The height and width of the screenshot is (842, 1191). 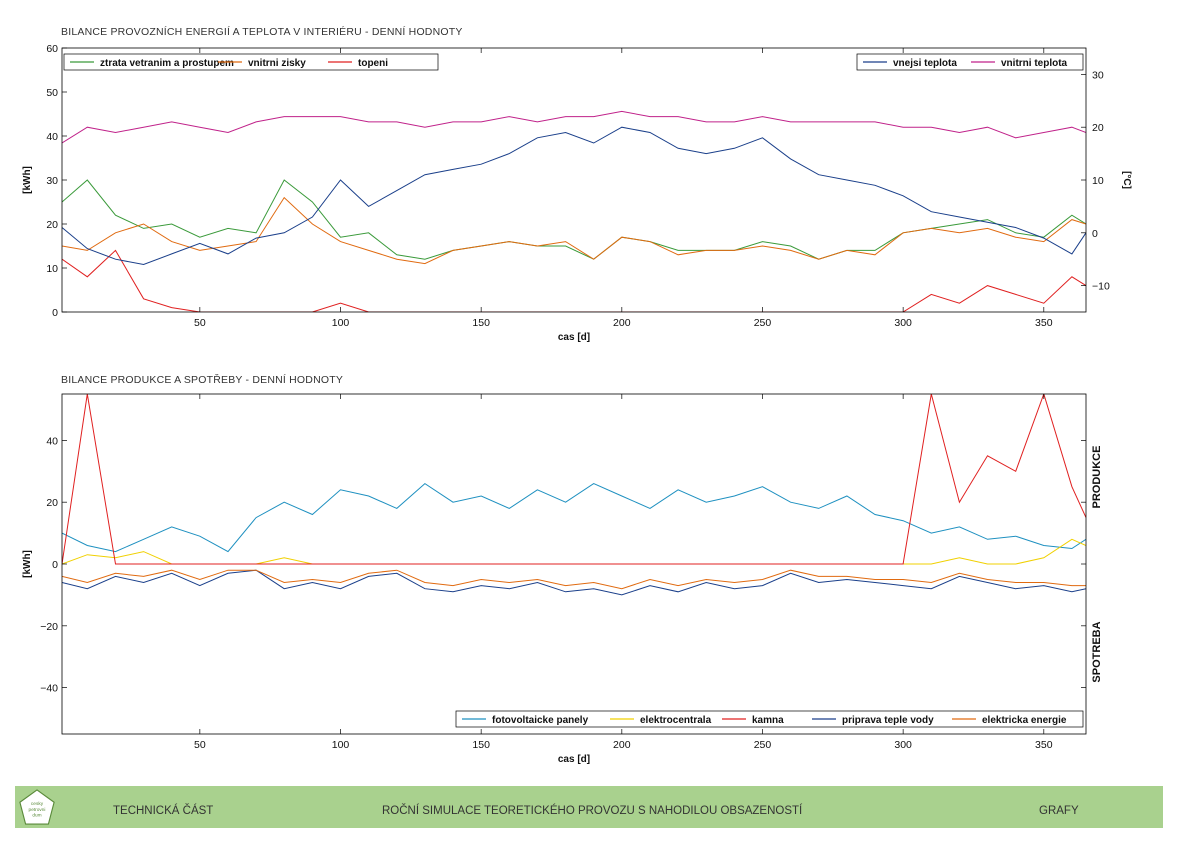 What do you see at coordinates (888, 720) in the screenshot?
I see `legend-label-priprava-teple-vody: priprava teple vody` at bounding box center [888, 720].